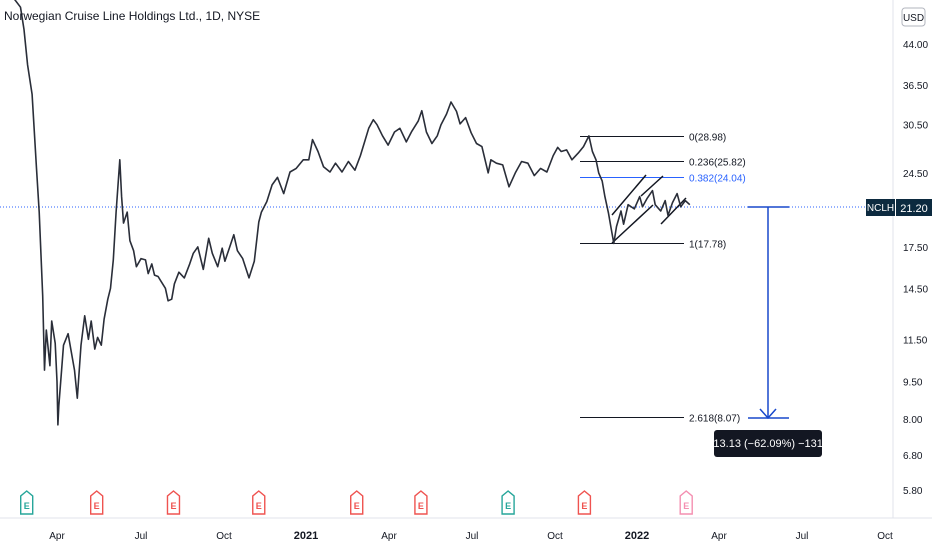 This screenshot has height=555, width=932. I want to click on price-tick-label: 6.80, so click(913, 456).